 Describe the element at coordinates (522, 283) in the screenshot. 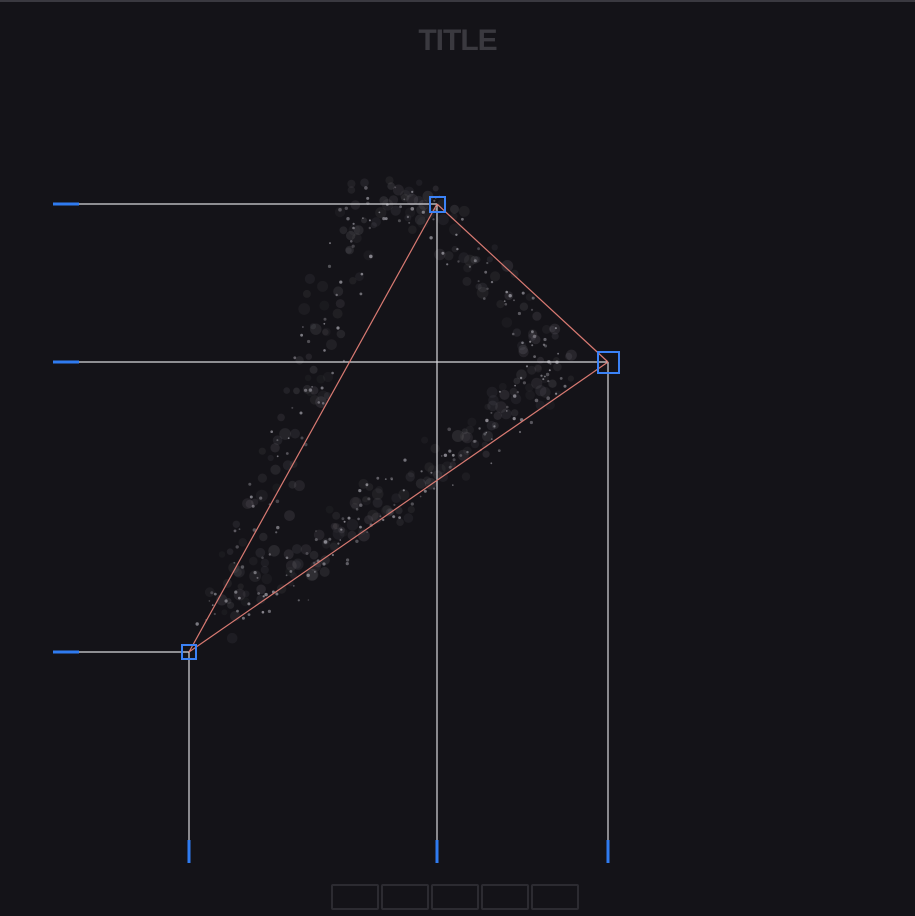

I see `triangle-edge-right` at that location.